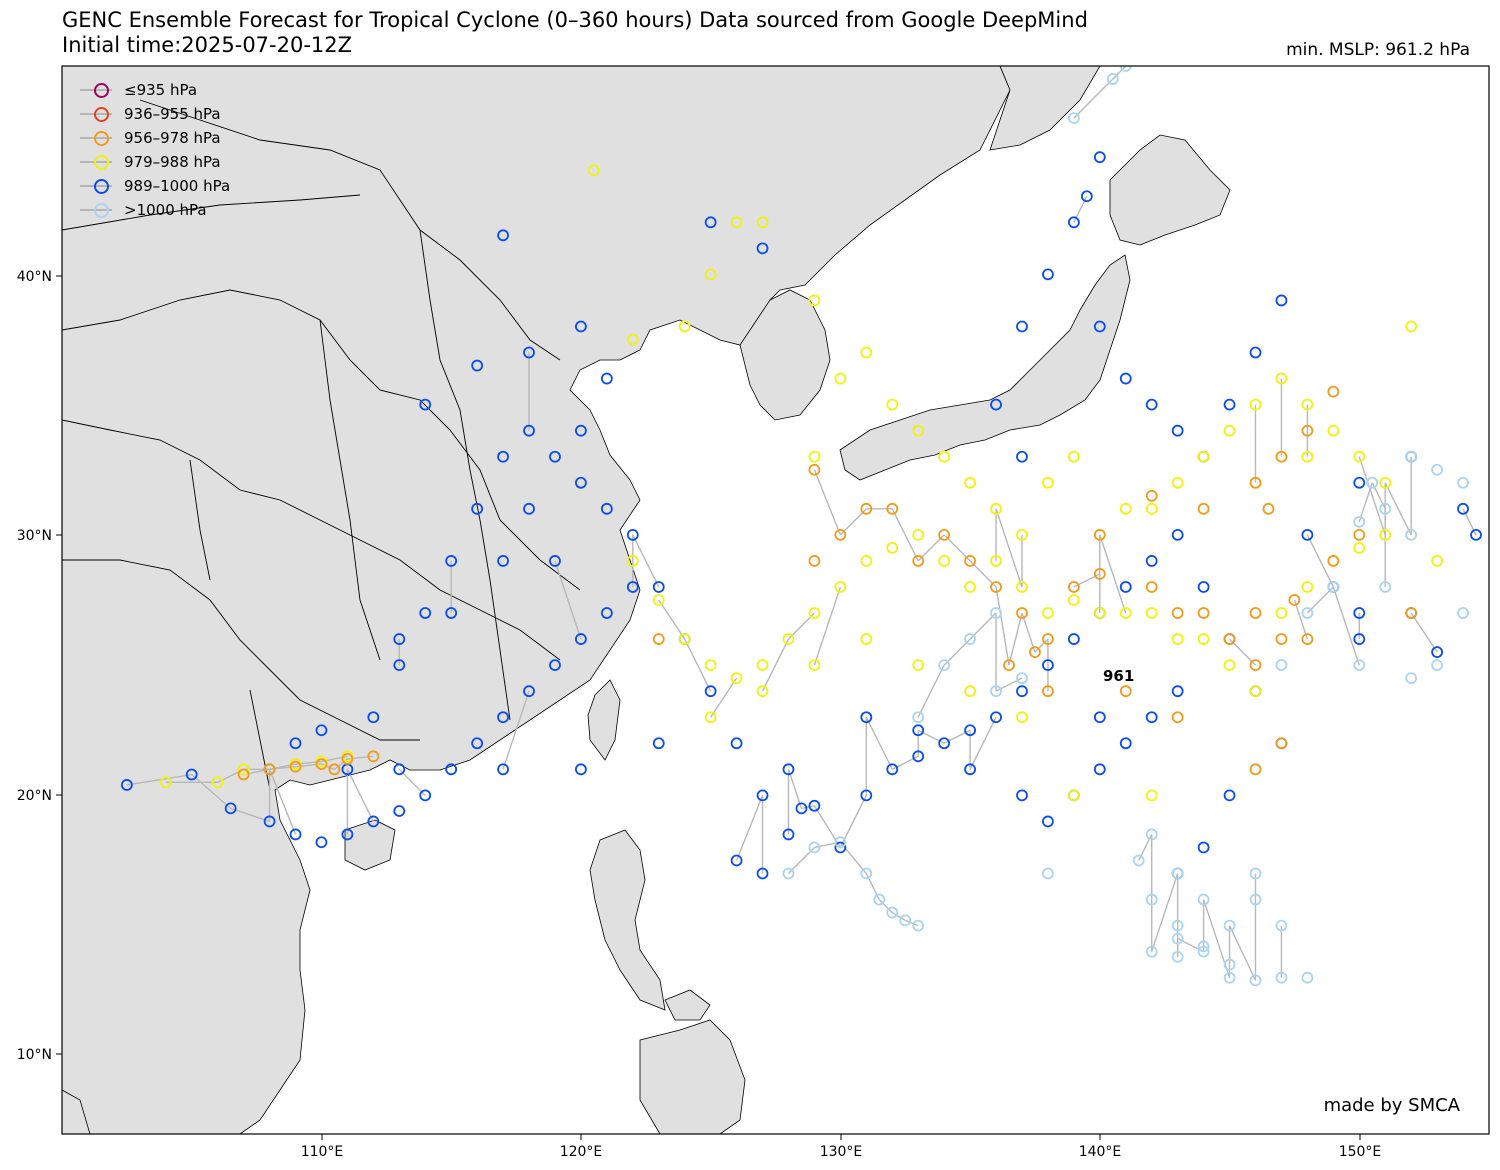  Describe the element at coordinates (34, 277) in the screenshot. I see `lat-tick-label: 40°N` at that location.